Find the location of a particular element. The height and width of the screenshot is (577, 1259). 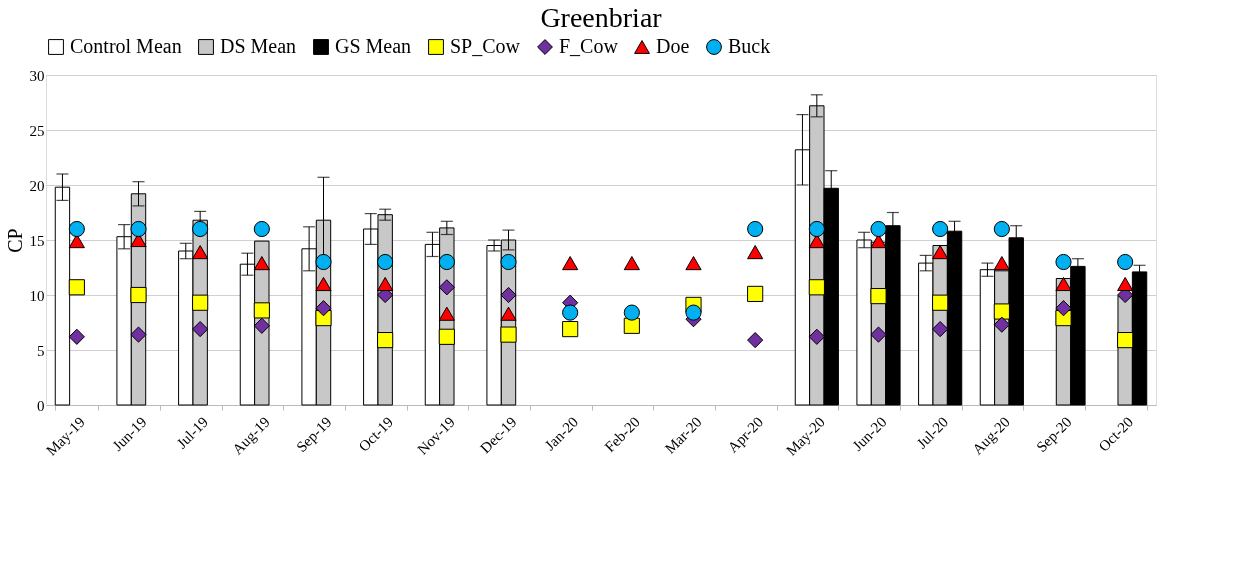

y-tick-label: 25 is located at coordinates (37, 130).